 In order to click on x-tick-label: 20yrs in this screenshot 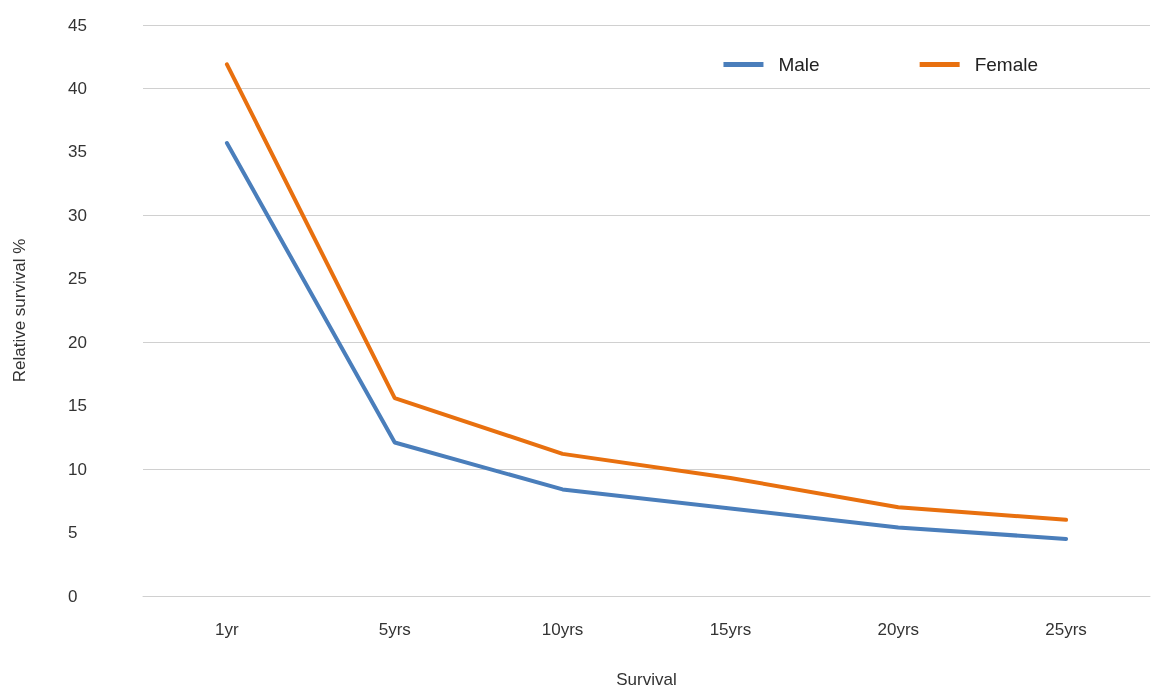, I will do `click(898, 629)`.